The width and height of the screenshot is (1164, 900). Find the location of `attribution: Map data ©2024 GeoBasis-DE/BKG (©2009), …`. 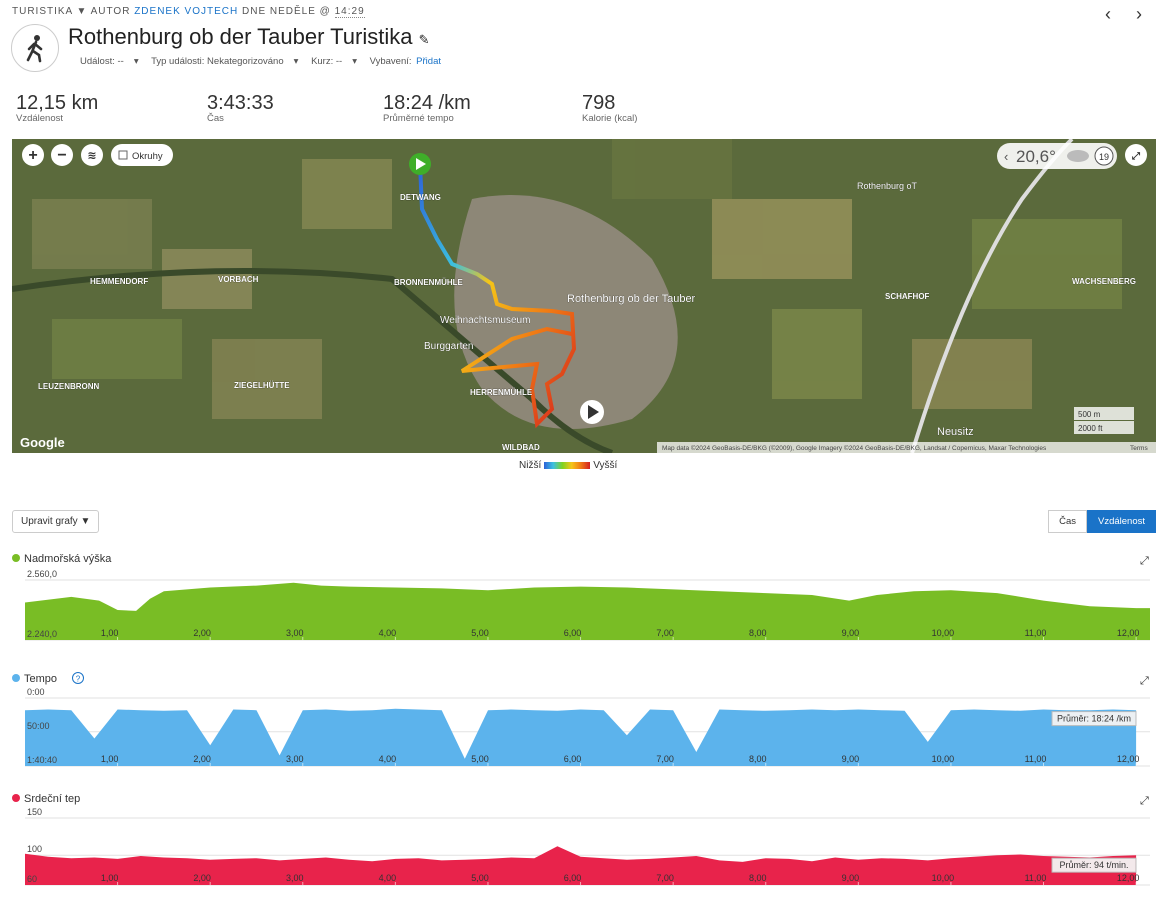

attribution: Map data ©2024 GeoBasis-DE/BKG (©2009), … is located at coordinates (854, 448).